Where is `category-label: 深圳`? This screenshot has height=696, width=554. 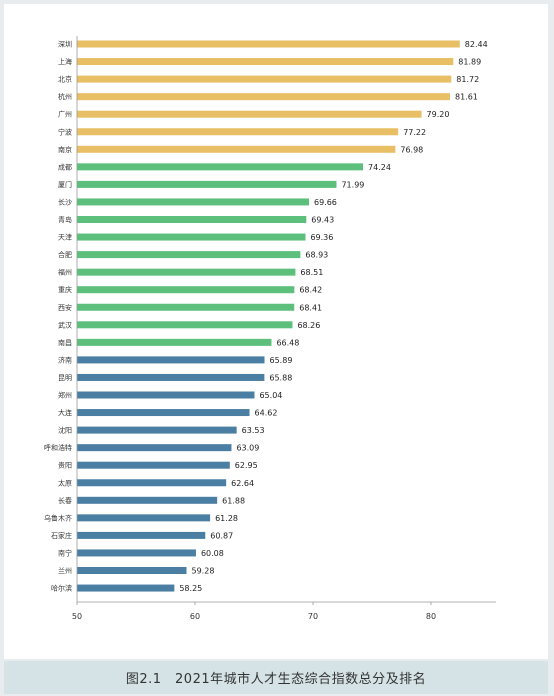 category-label: 深圳 is located at coordinates (65, 44).